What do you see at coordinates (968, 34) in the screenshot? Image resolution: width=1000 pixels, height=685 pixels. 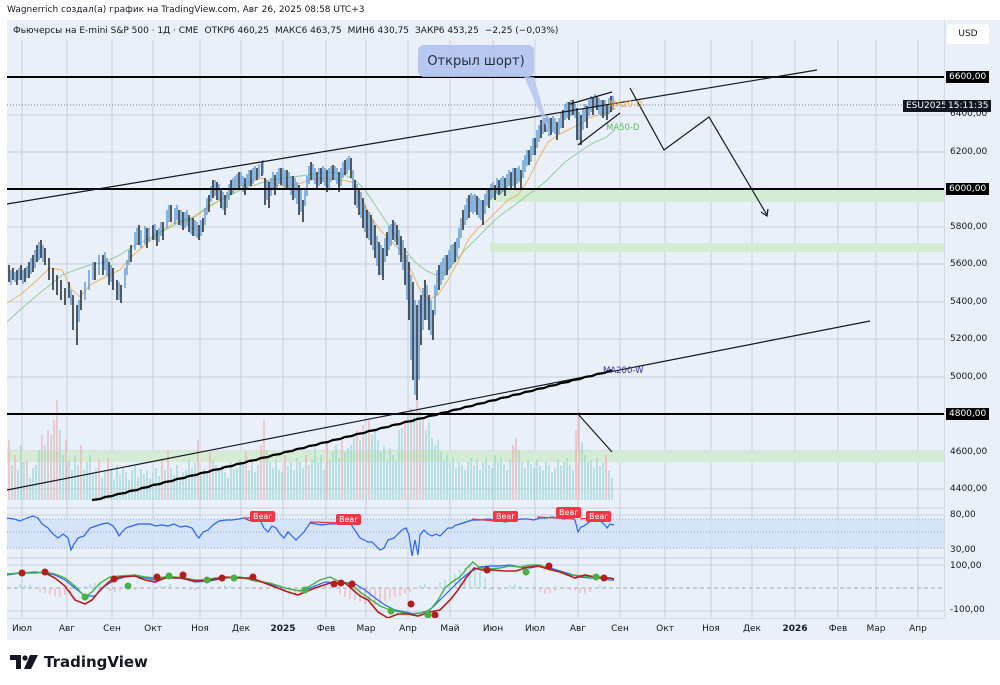 I see `currency-button: USD` at bounding box center [968, 34].